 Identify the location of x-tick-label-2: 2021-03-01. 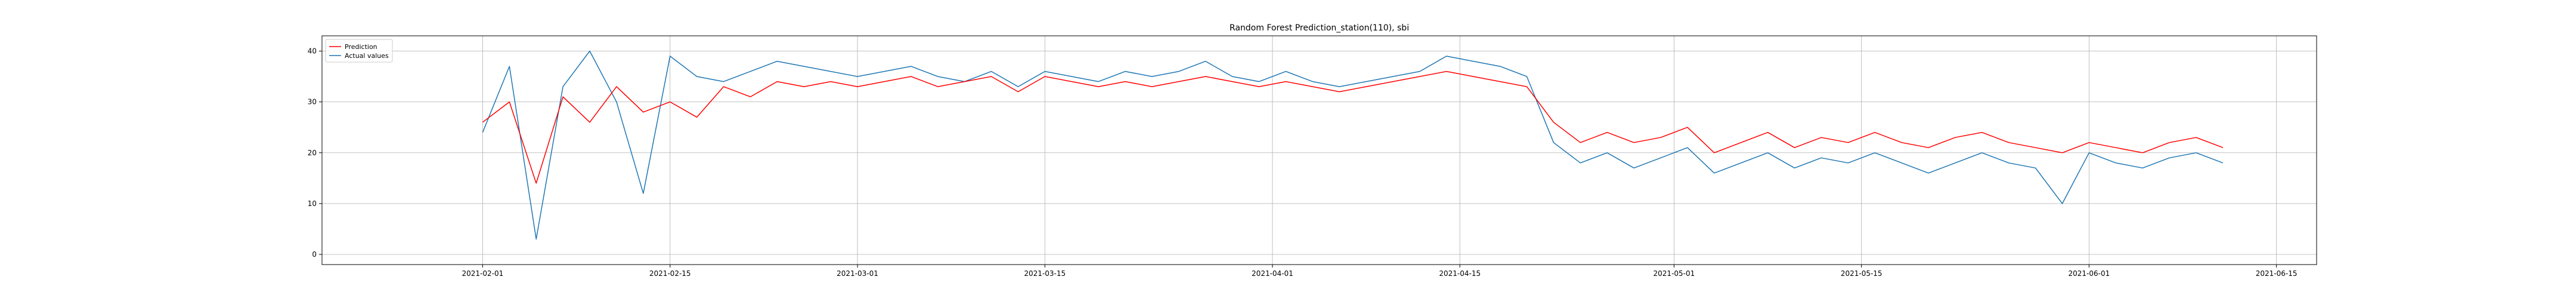
(857, 273).